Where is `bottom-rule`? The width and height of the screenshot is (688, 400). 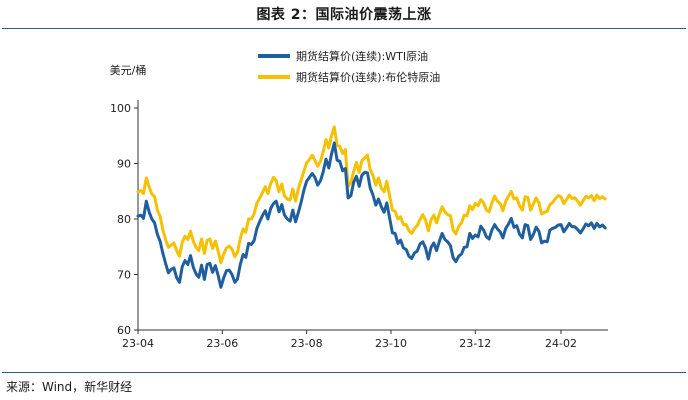
bottom-rule is located at coordinates (344, 372).